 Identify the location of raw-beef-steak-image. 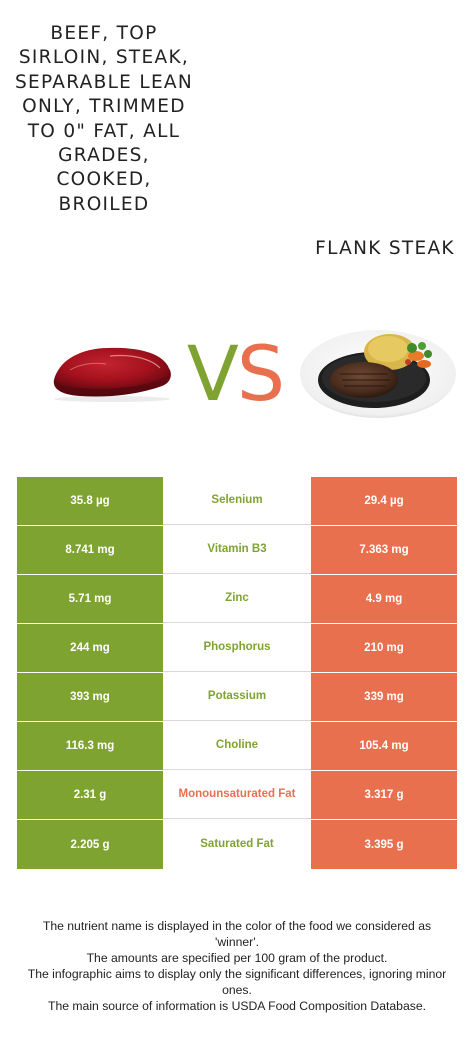
(112, 374).